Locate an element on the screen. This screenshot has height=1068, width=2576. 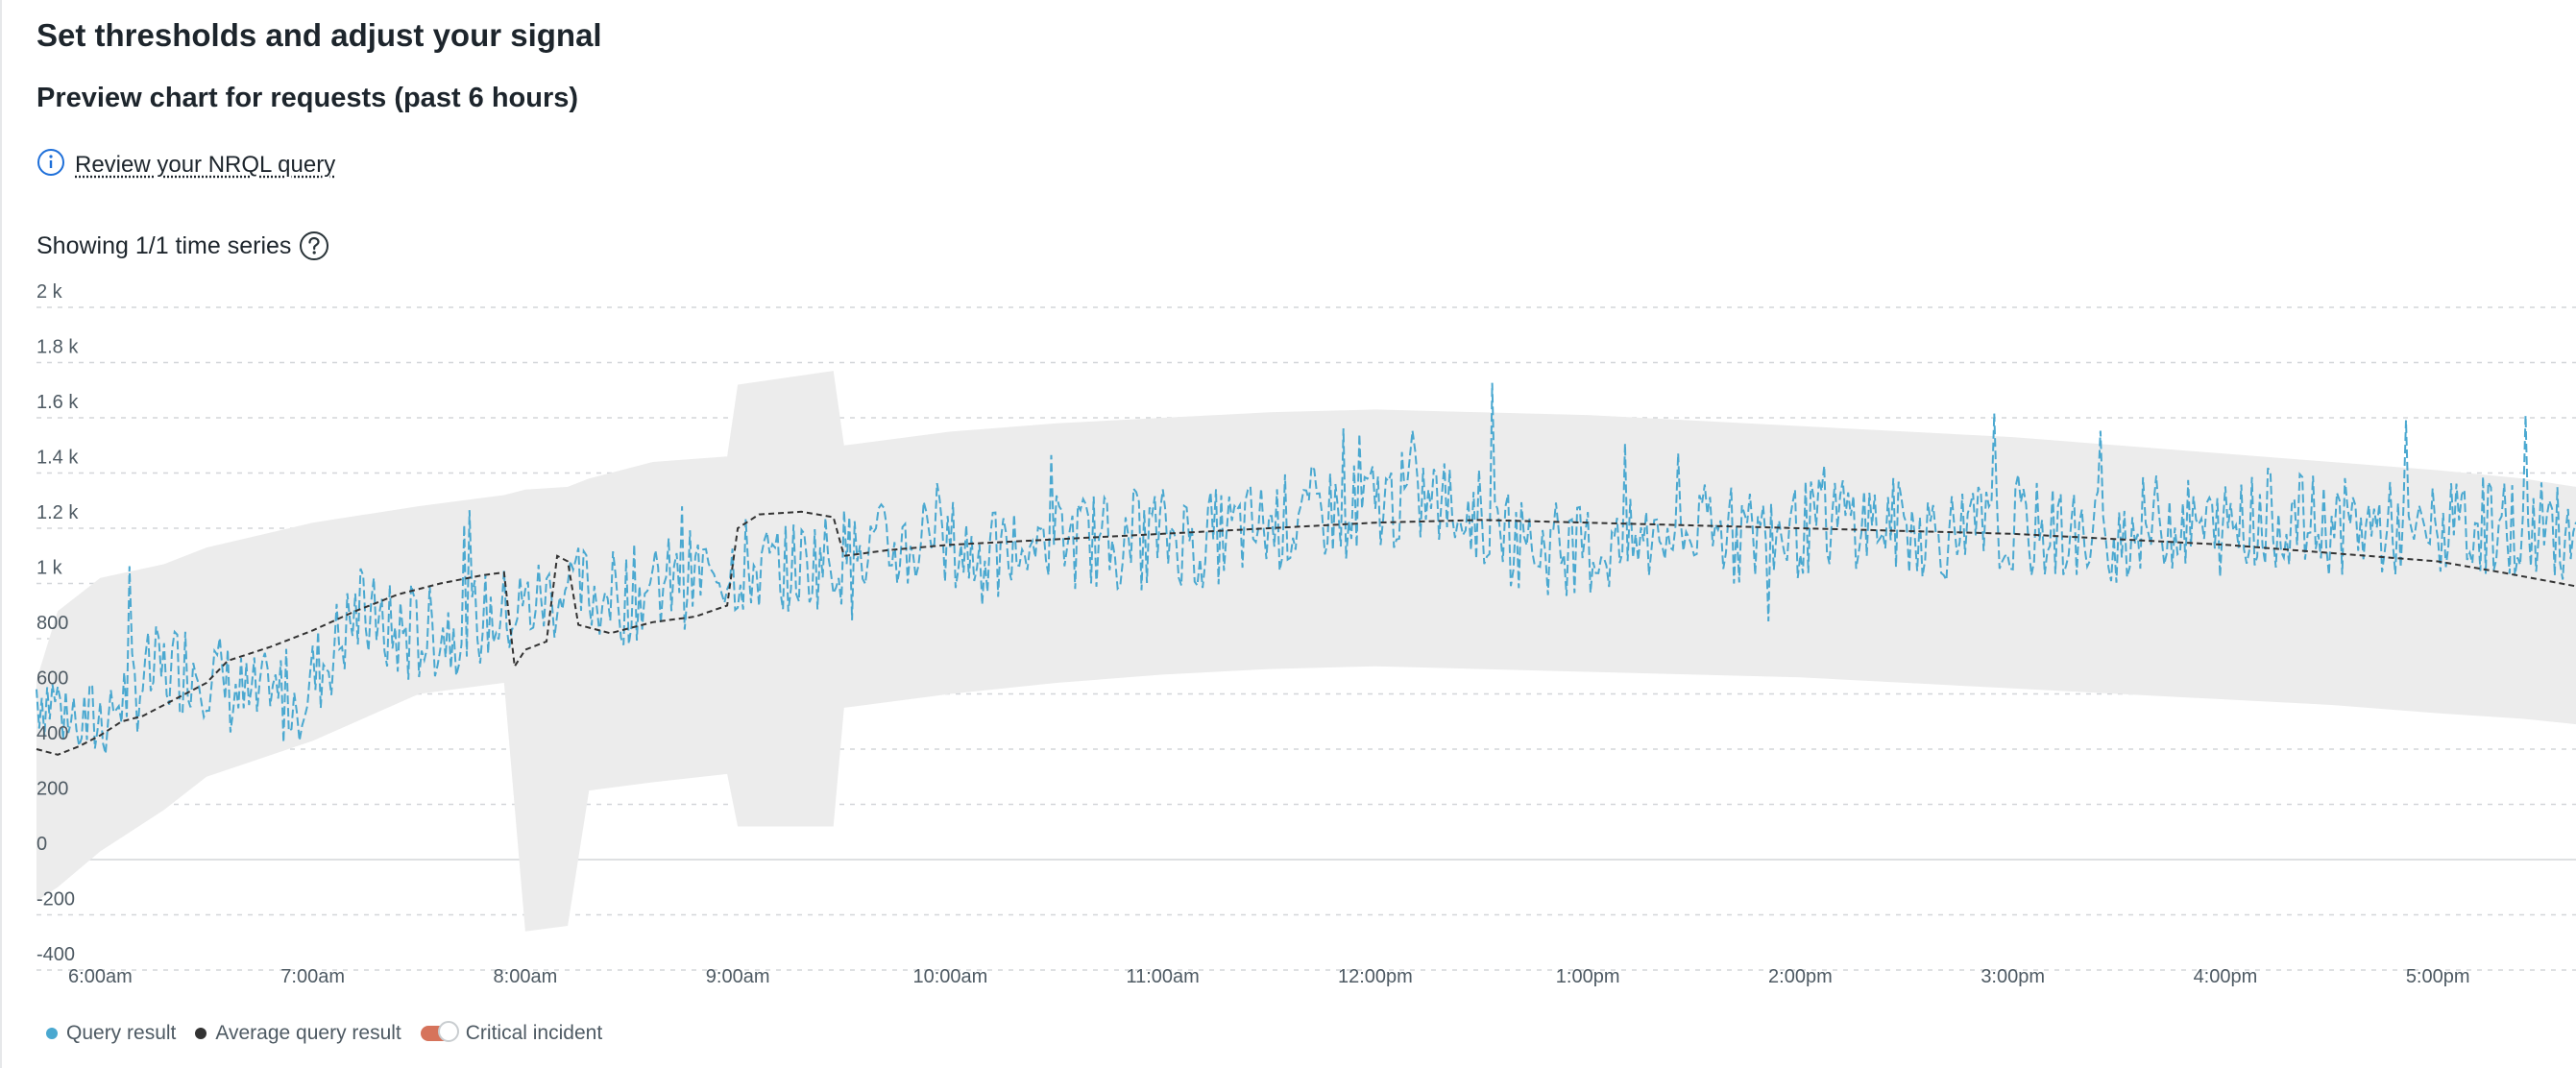
y-tick-label: 1.2 k is located at coordinates (58, 513).